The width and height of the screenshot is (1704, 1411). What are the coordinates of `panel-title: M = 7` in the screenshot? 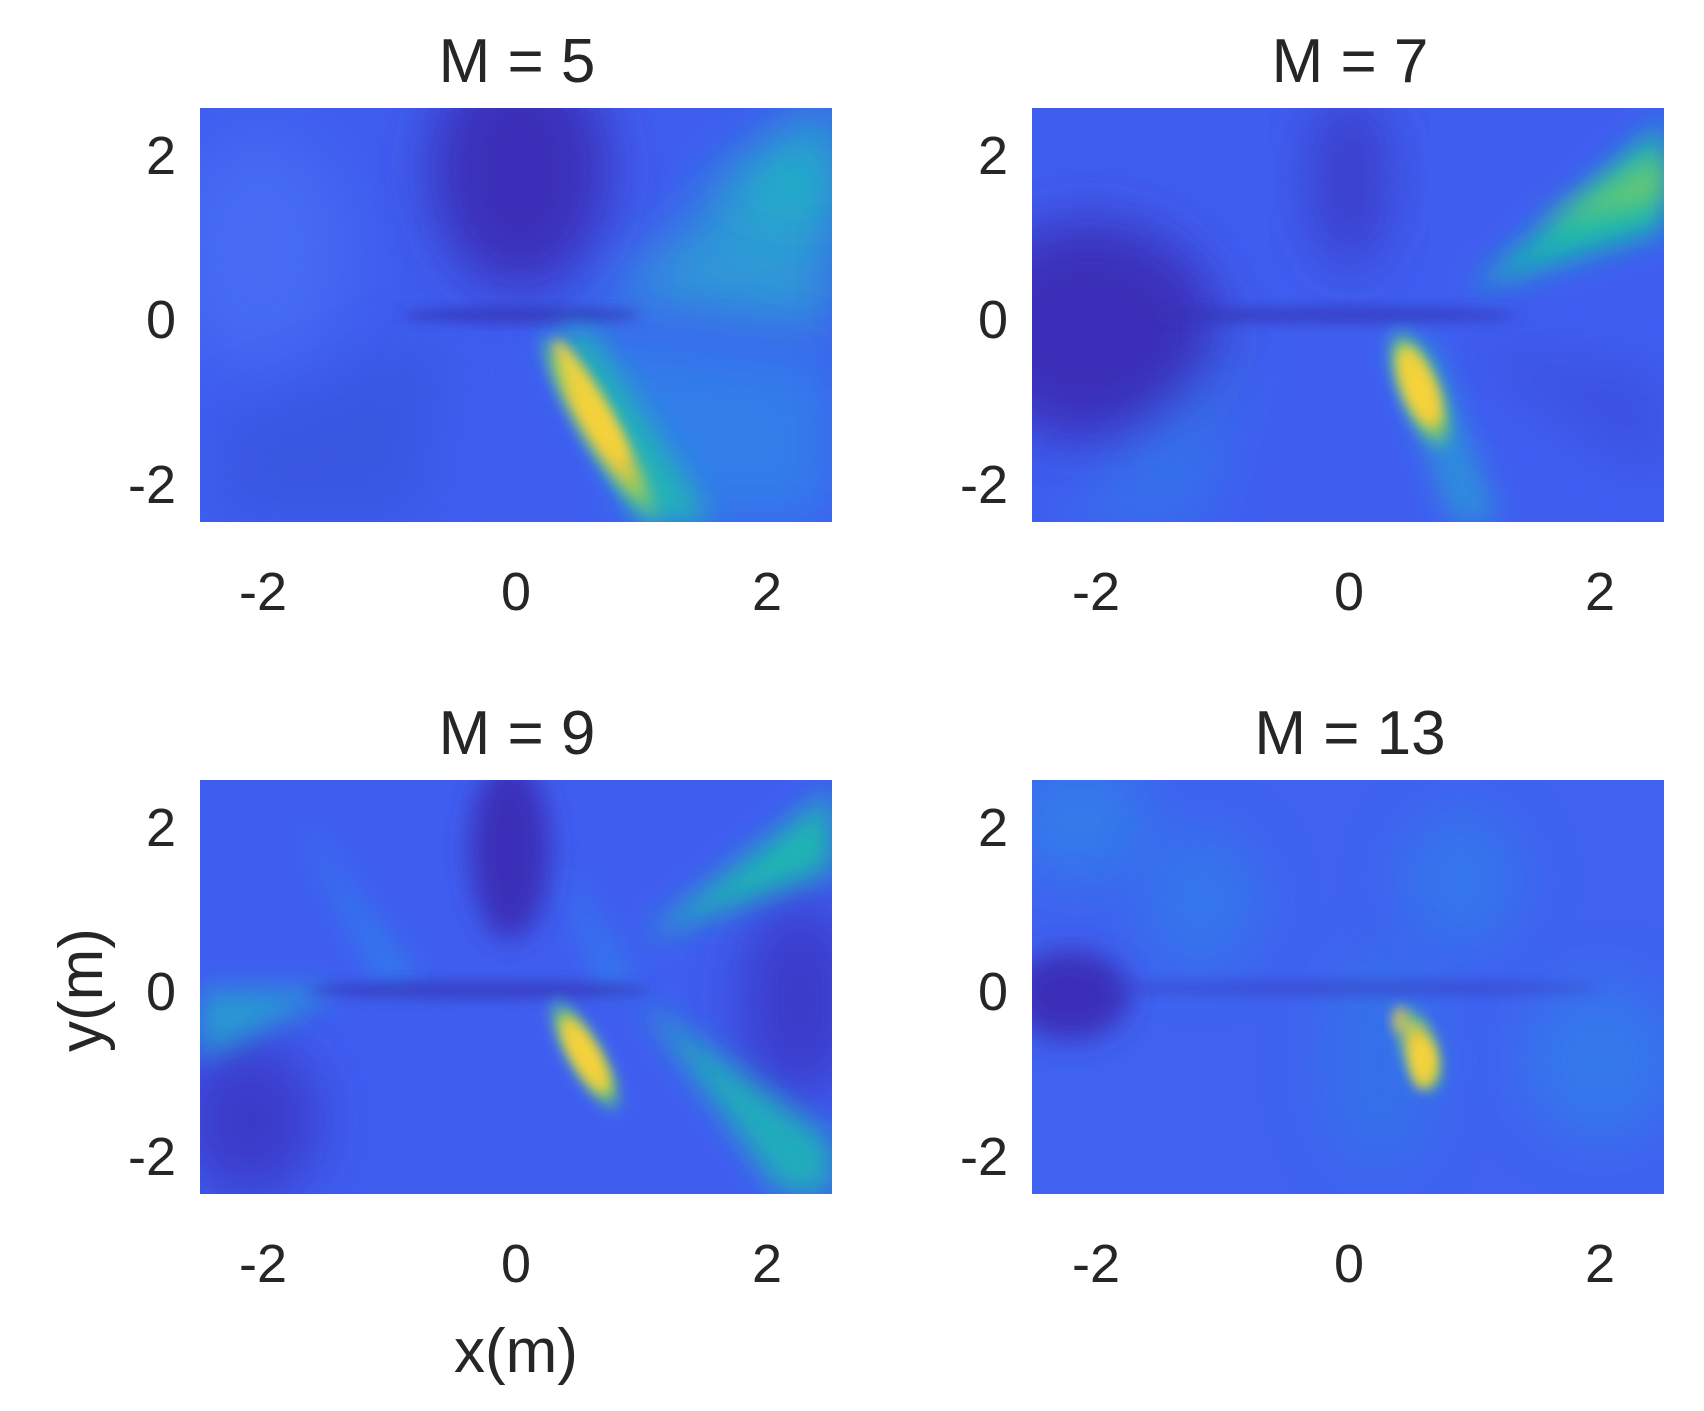 It's located at (1350, 61).